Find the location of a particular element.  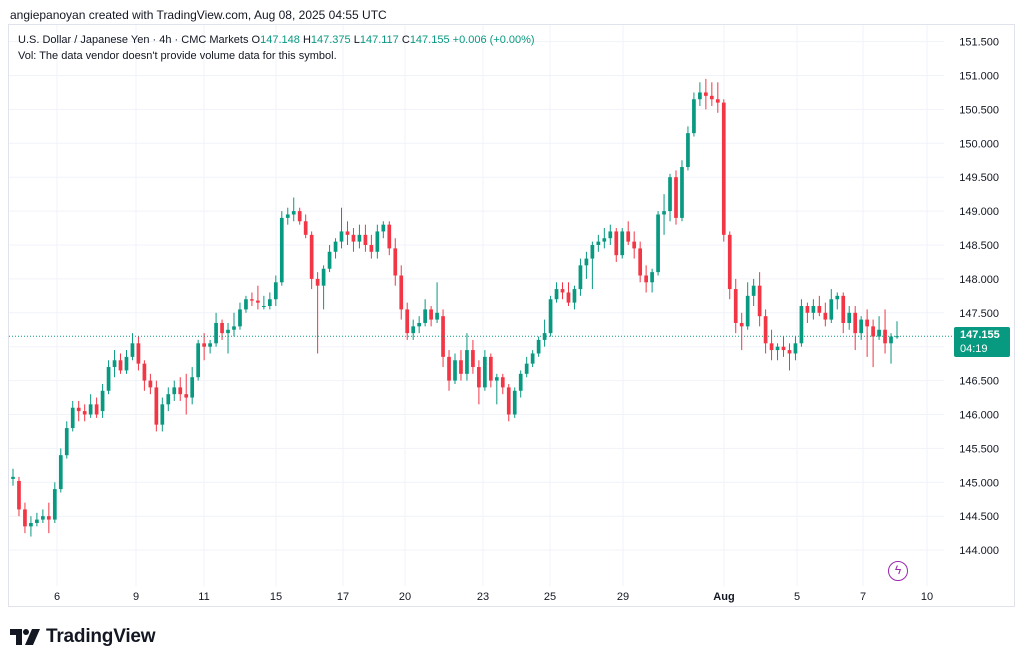

tradingview-logo: TradingView is located at coordinates (83, 637).